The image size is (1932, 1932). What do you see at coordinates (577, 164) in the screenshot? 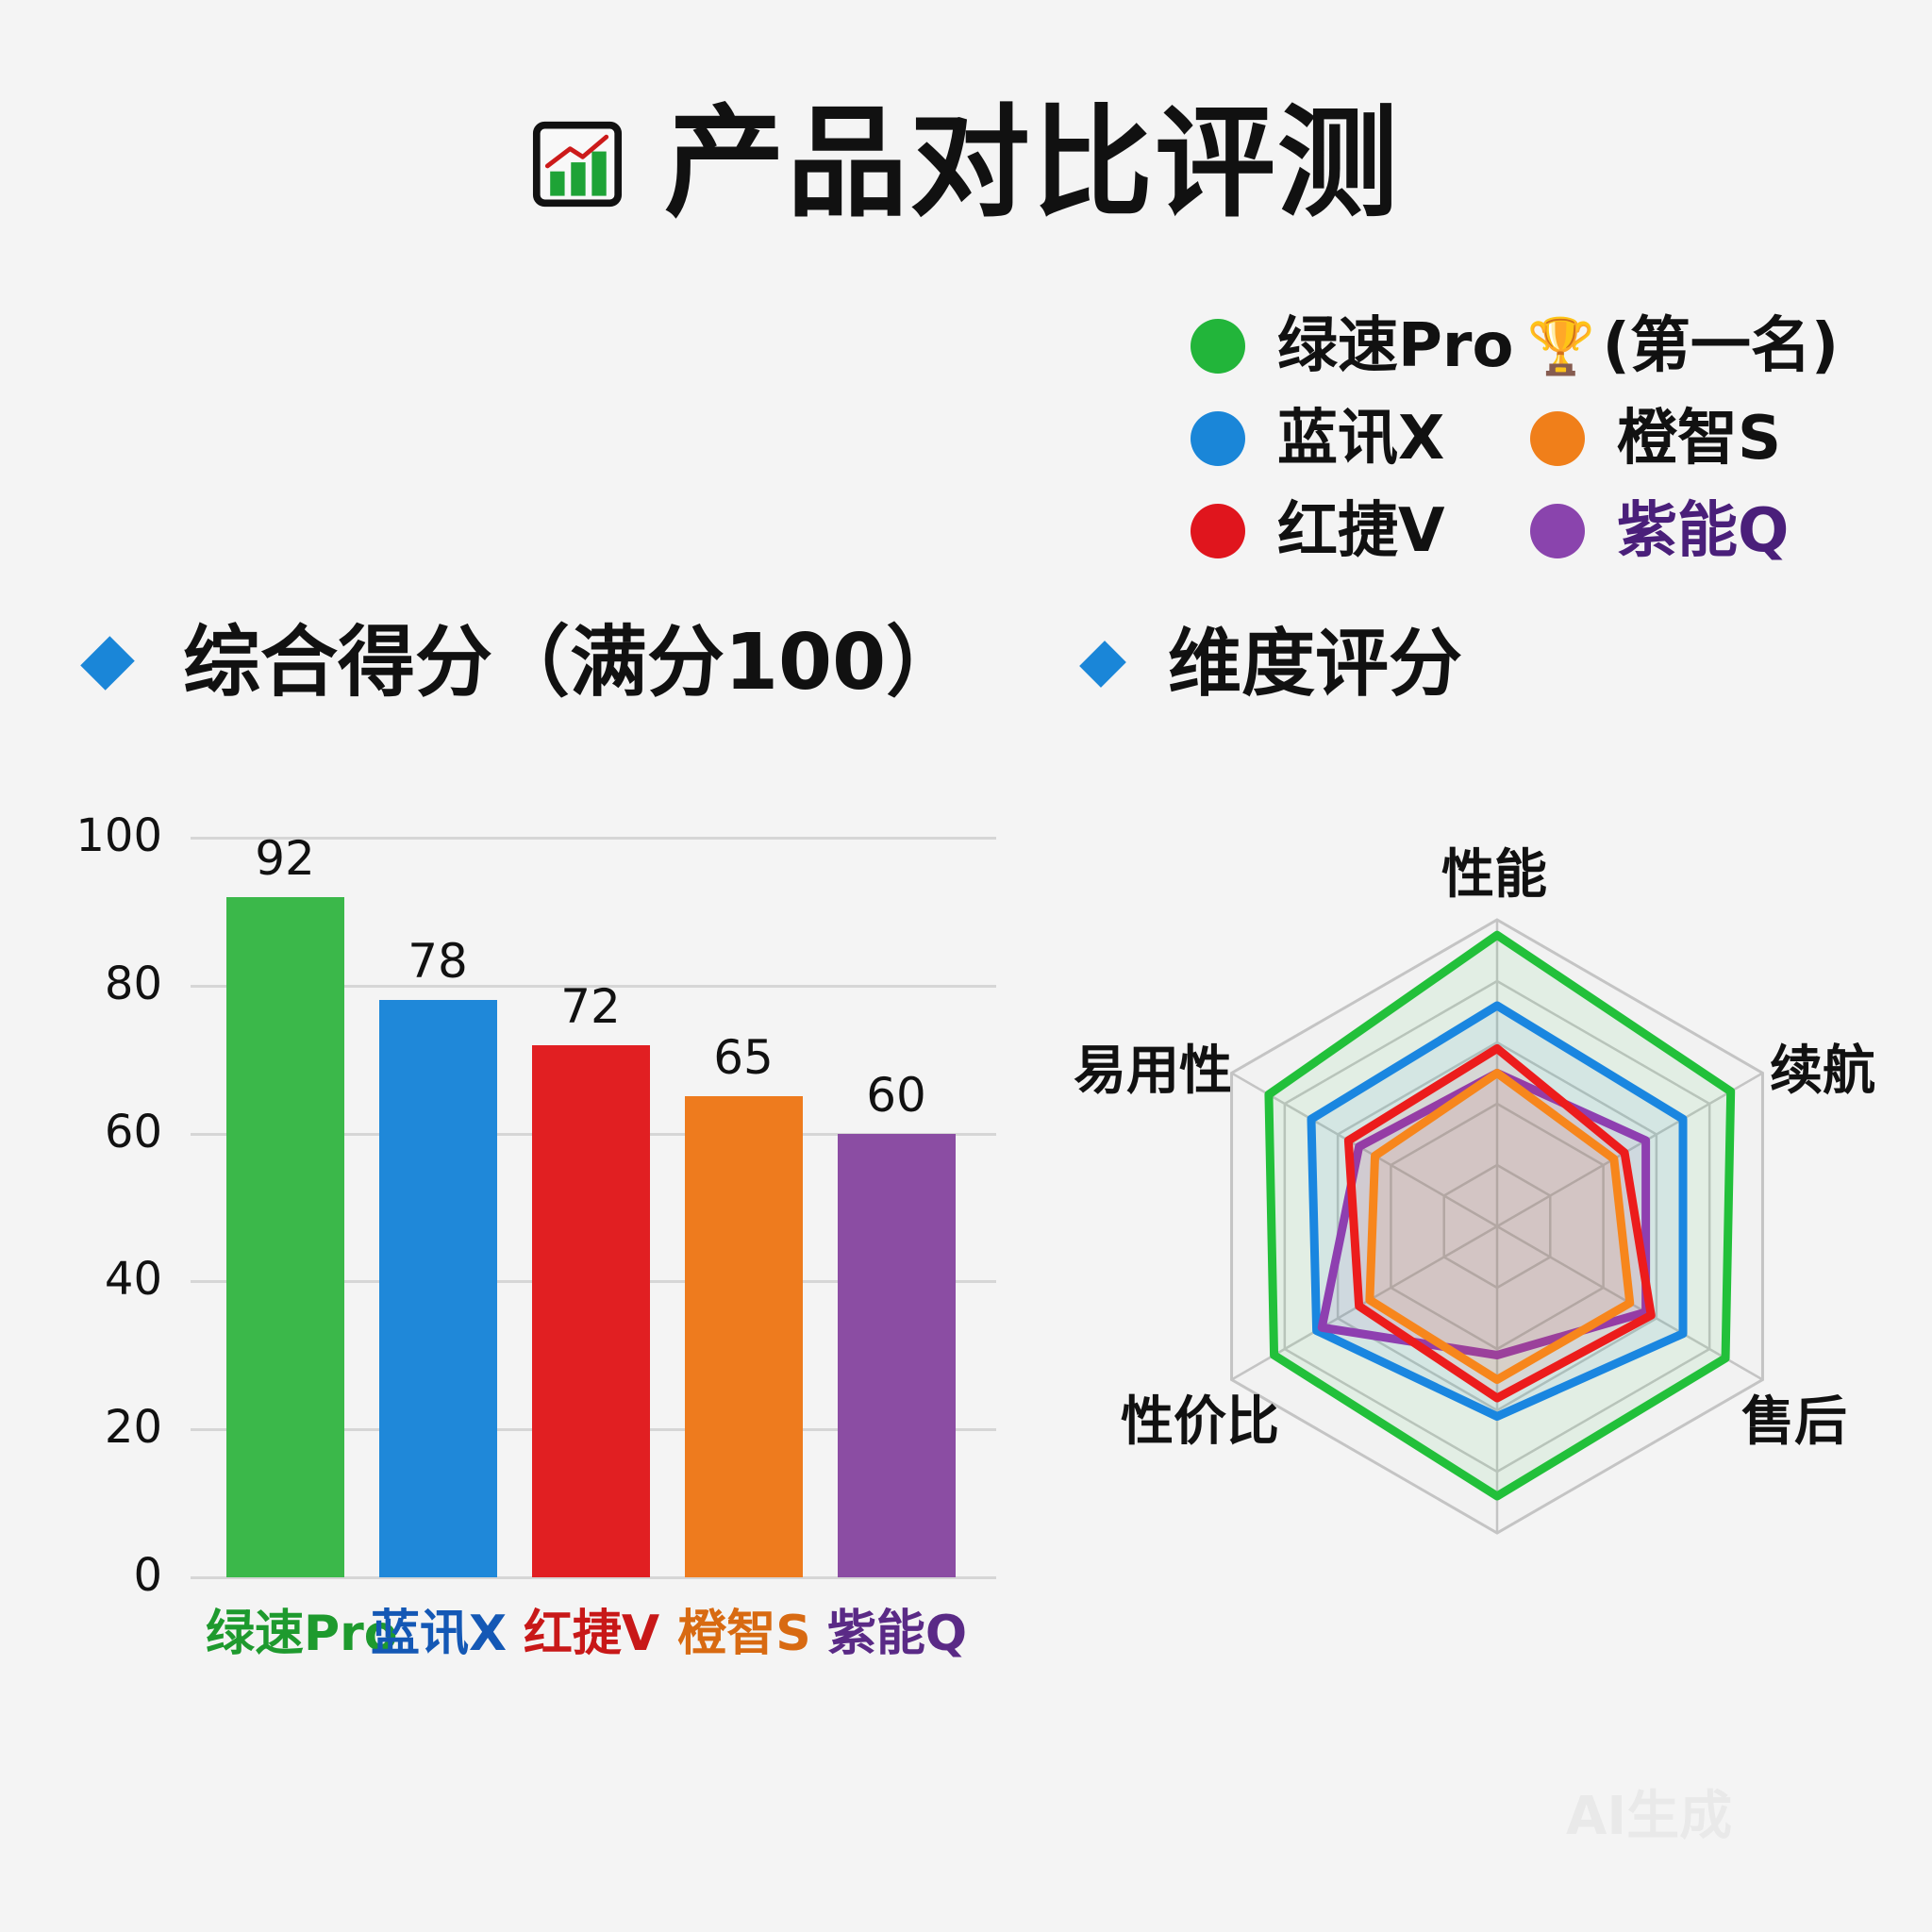
I see `chart-trend-icon` at bounding box center [577, 164].